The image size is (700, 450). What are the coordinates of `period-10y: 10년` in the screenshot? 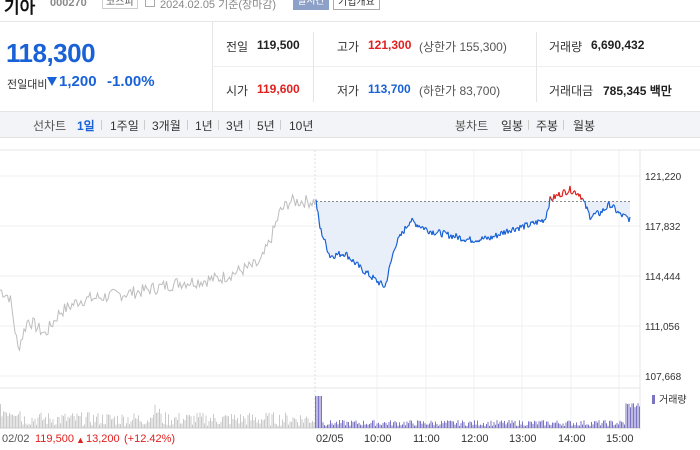 It's located at (301, 126).